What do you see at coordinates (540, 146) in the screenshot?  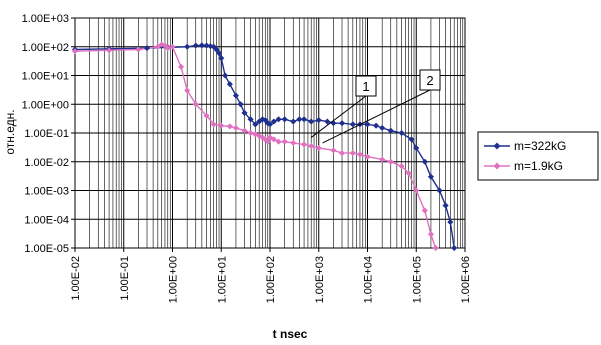 I see `legend-label: m=322kG` at bounding box center [540, 146].